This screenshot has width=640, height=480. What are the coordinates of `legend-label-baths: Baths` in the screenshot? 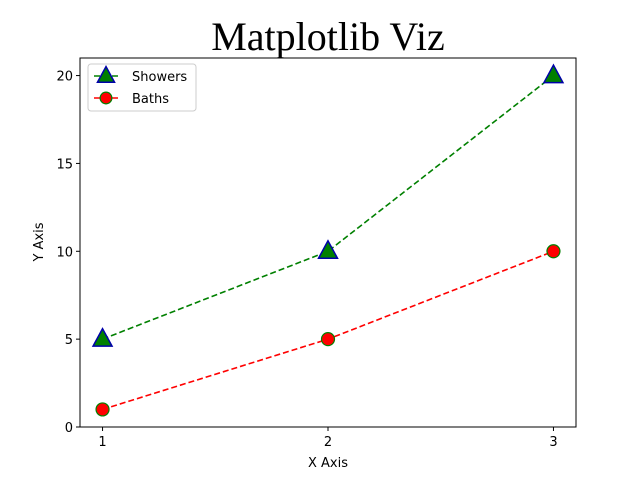 It's located at (150, 99).